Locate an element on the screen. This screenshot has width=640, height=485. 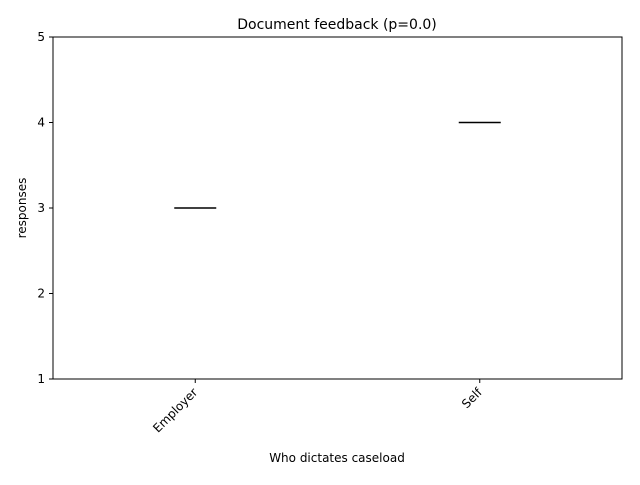
y-tick-label: 2 is located at coordinates (41, 294).